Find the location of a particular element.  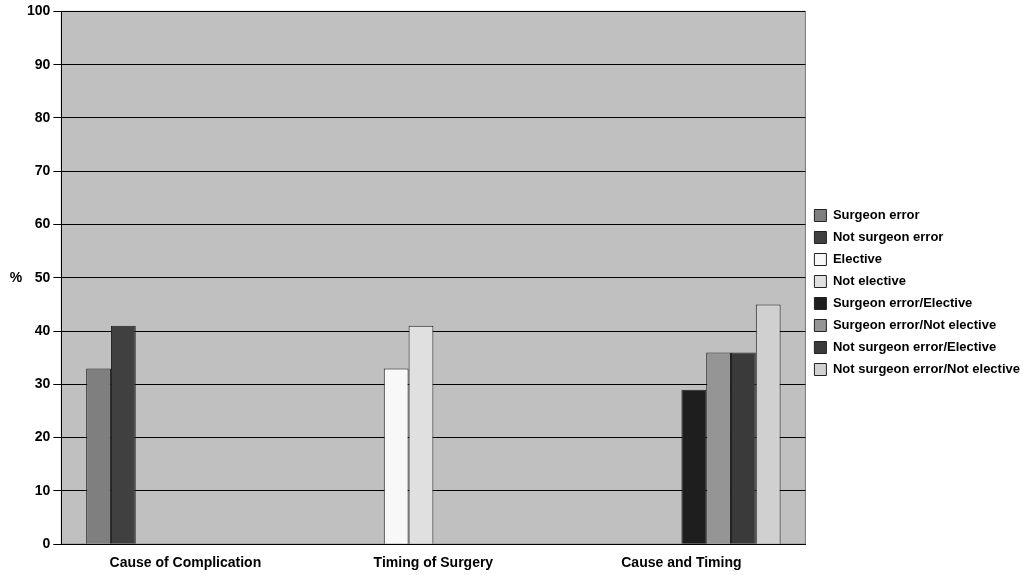

legend-label: Not surgeon error/Not elective is located at coordinates (926, 369).